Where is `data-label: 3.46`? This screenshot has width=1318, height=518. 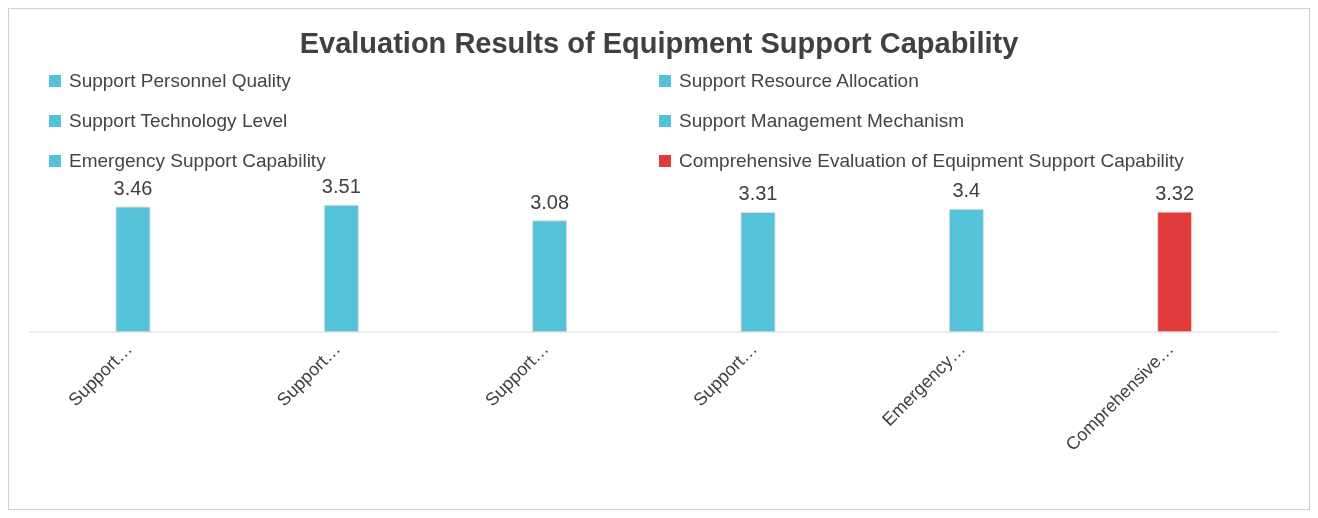
data-label: 3.46 is located at coordinates (133, 188).